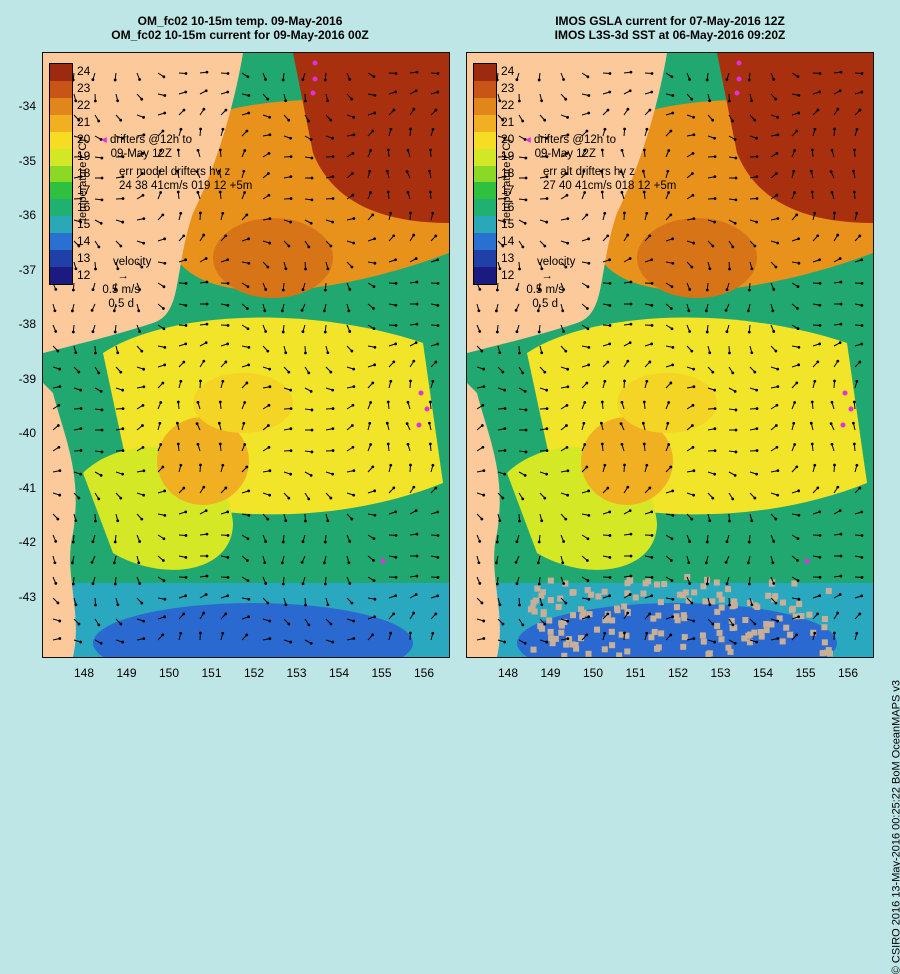 This screenshot has width=900, height=974. I want to click on drifter-marker, so click(315, 63).